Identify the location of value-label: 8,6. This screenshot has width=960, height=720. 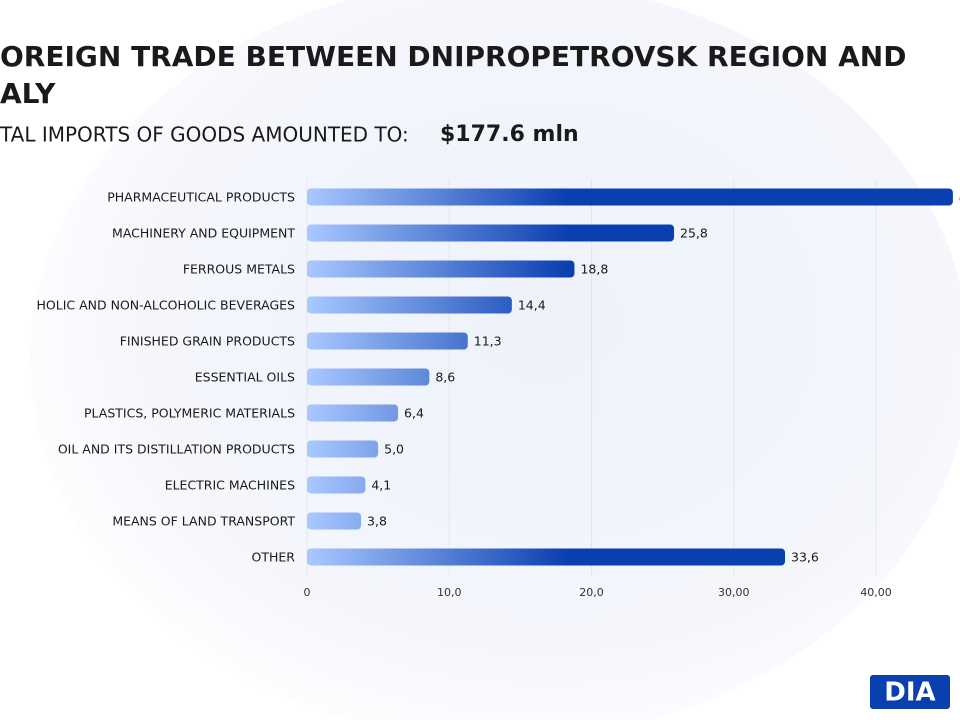
(445, 377).